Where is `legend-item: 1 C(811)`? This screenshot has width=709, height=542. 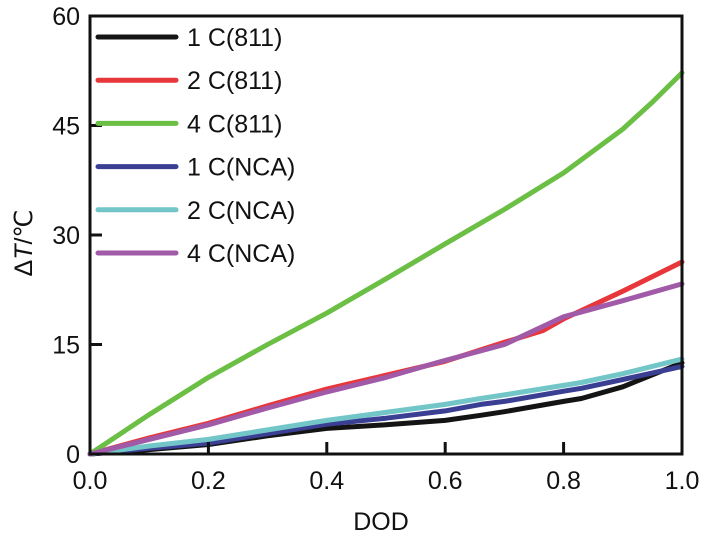 legend-item: 1 C(811) is located at coordinates (188, 38).